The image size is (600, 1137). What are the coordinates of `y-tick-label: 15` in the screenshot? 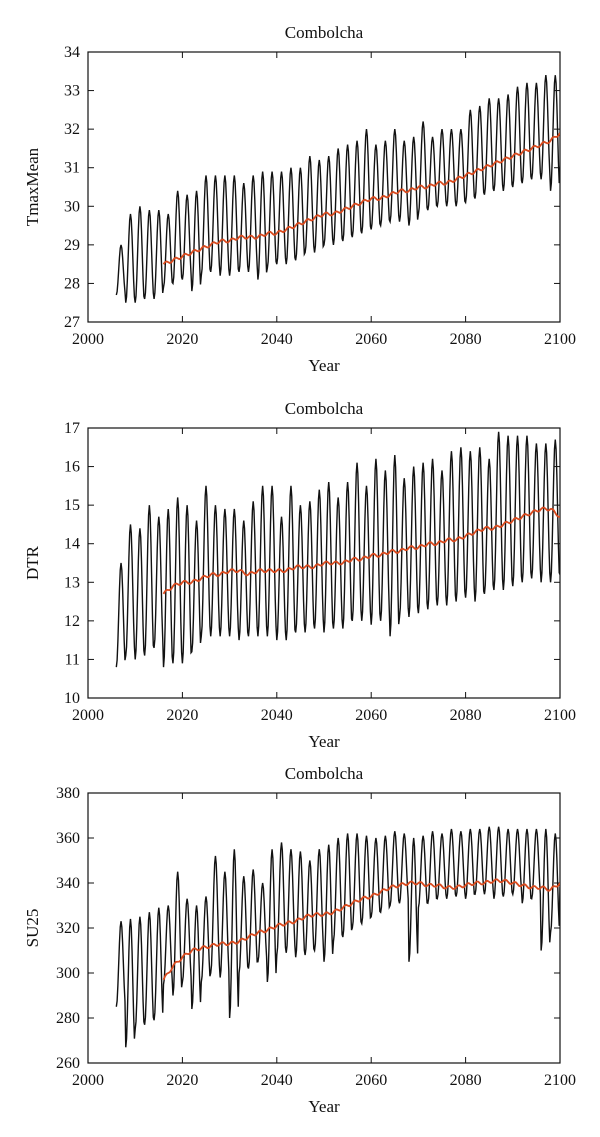 It's located at (72, 505).